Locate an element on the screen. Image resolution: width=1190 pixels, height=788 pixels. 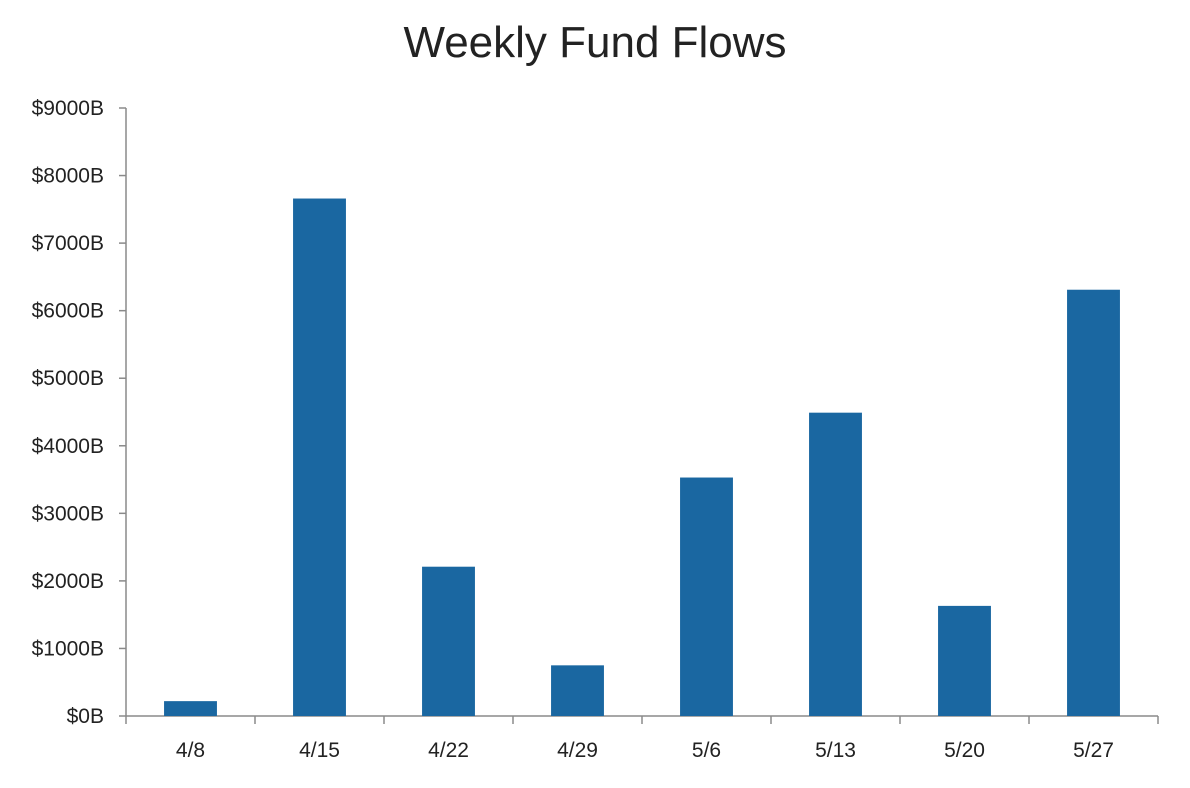
y-tick-label: $1000B is located at coordinates (68, 648).